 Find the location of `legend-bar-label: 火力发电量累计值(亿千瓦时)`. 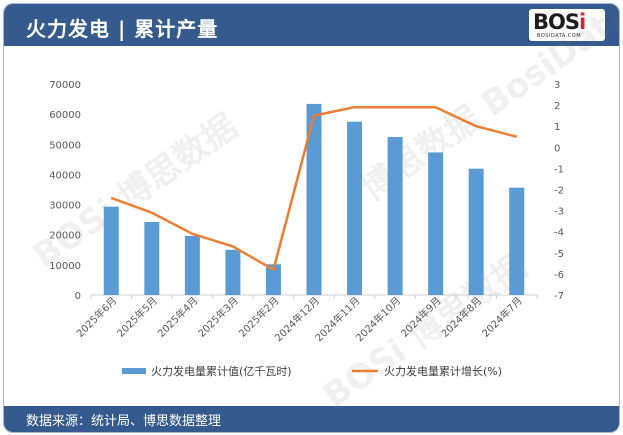

legend-bar-label: 火力发电量累计值(亿千瓦时) is located at coordinates (221, 371).